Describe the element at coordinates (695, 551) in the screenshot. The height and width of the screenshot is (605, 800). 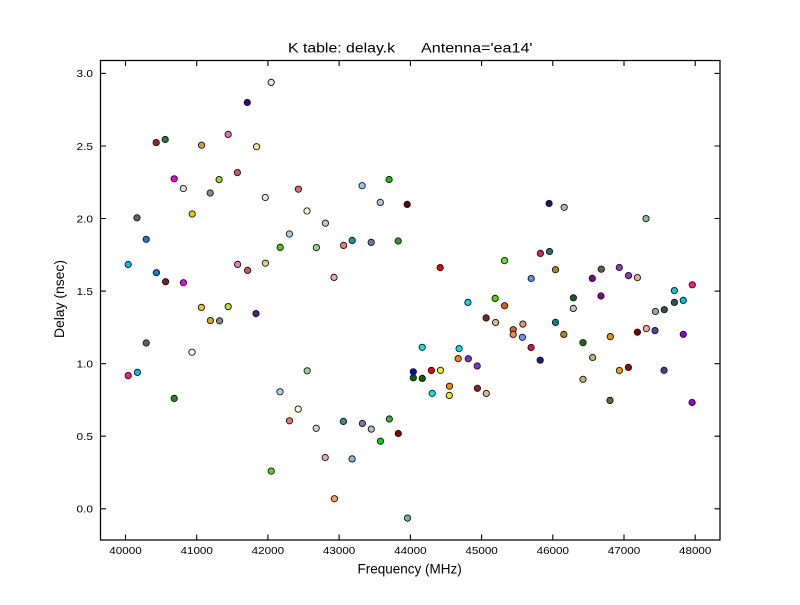
I see `svg-text: 48000` at that location.